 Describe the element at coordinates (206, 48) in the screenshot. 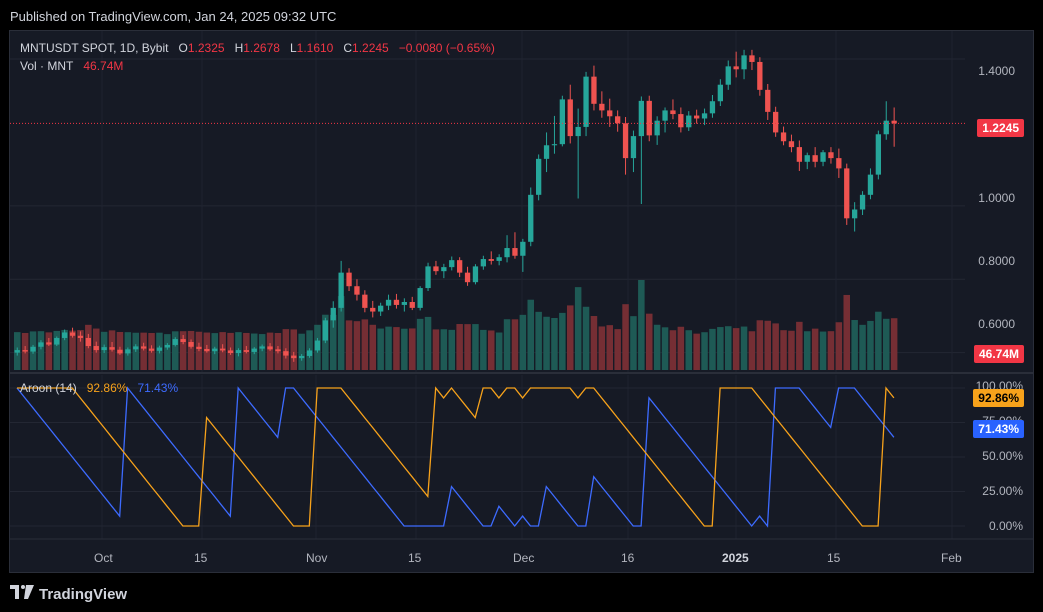

I see `open-value: 1.2325` at that location.